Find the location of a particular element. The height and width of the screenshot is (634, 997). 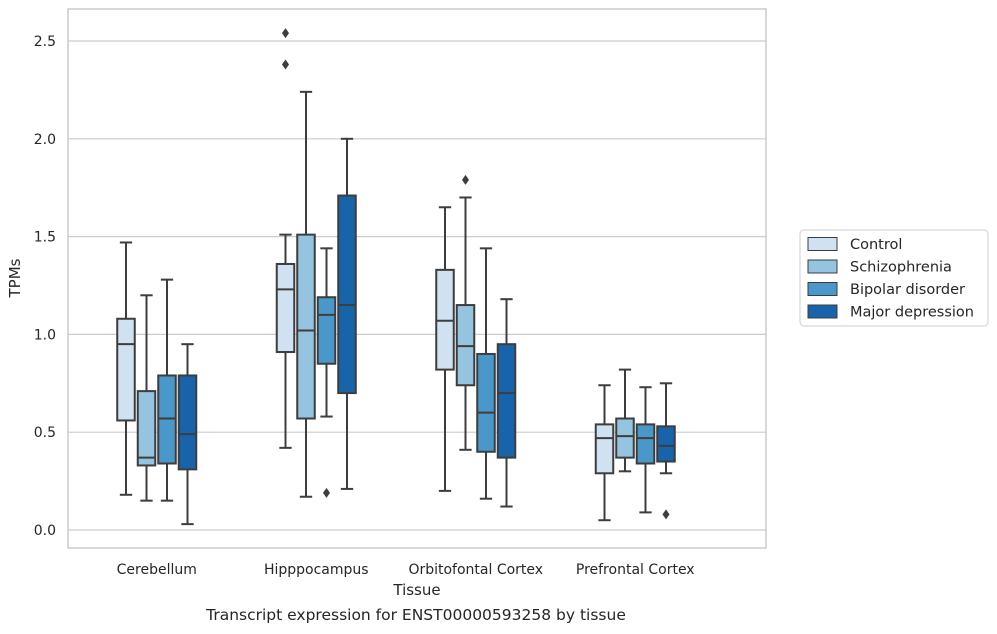

legend-label: Bipolar disorder is located at coordinates (907, 290).